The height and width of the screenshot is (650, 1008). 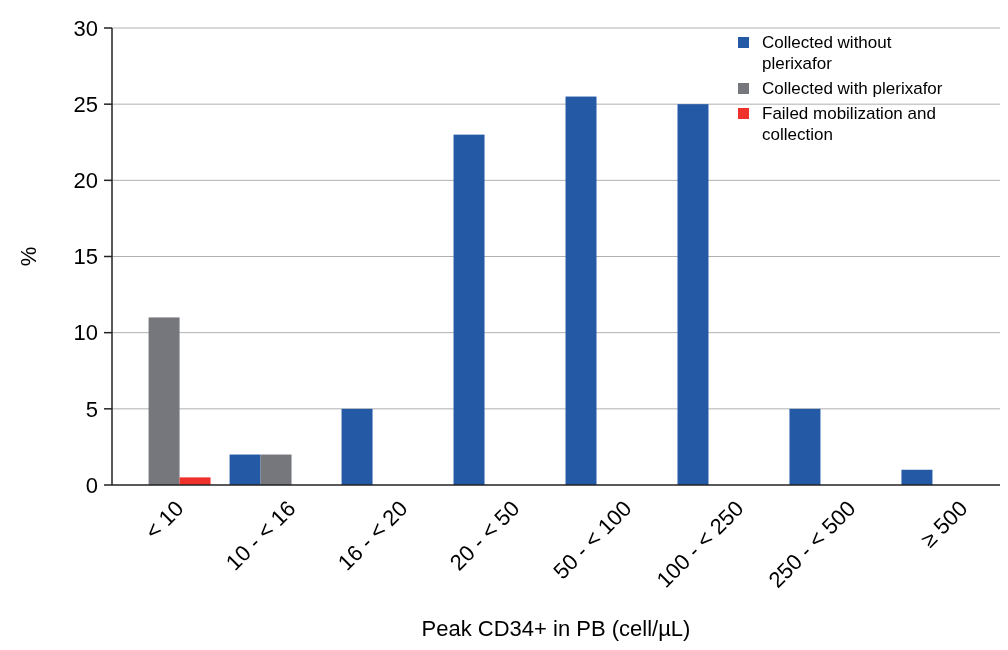 What do you see at coordinates (372, 535) in the screenshot?
I see `x-tick-label: 16 - < 20` at bounding box center [372, 535].